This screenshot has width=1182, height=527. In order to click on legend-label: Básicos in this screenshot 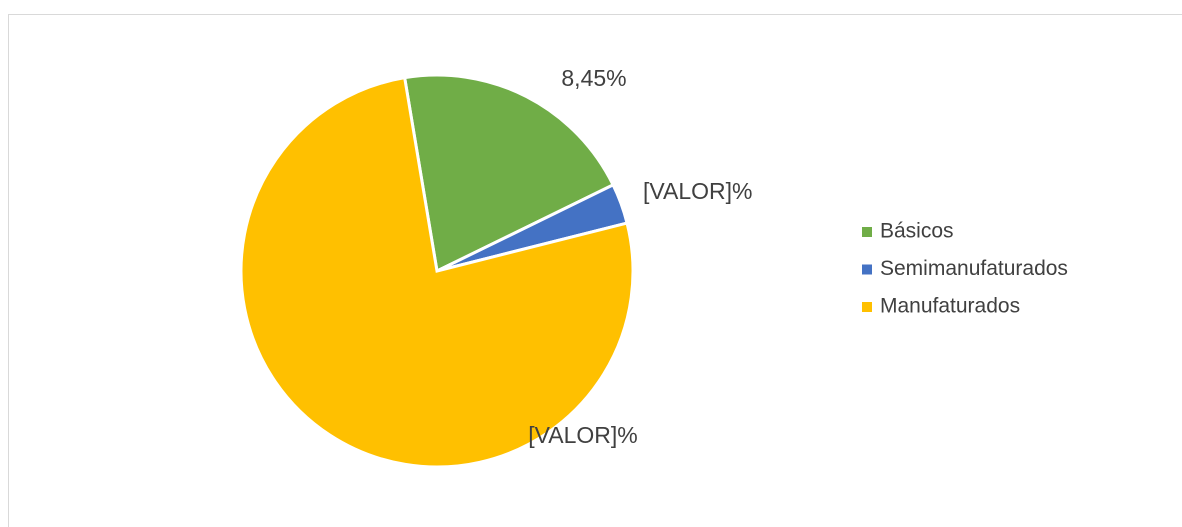, I will do `click(917, 231)`.